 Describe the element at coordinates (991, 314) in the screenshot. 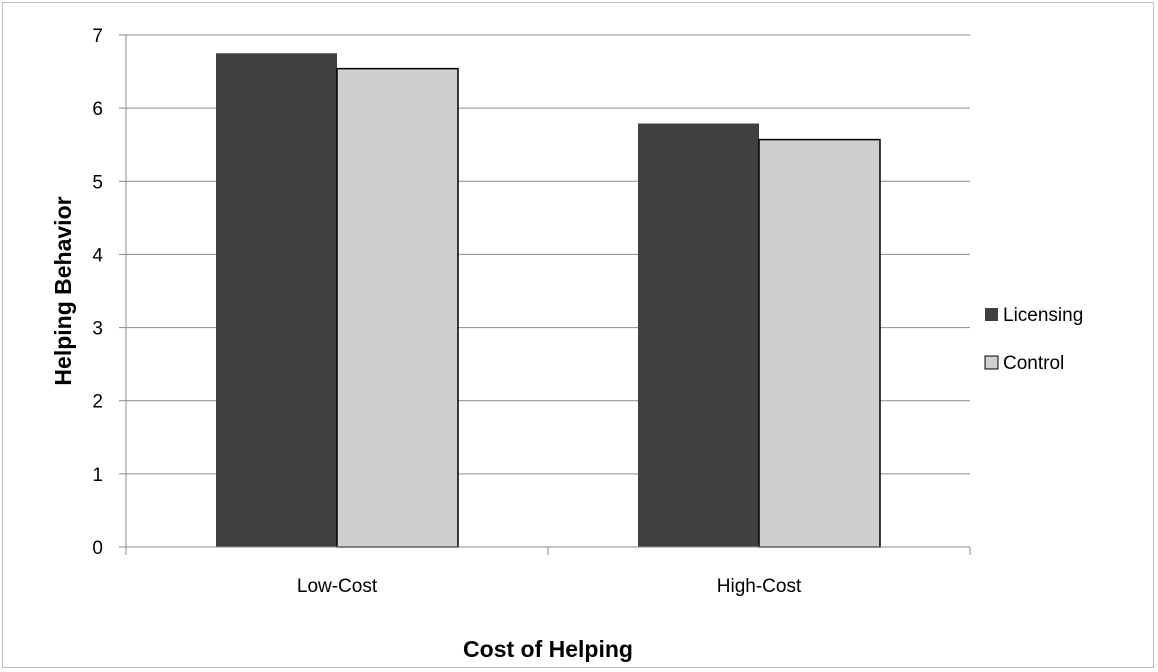

I see `legend-swatch-licensing` at that location.